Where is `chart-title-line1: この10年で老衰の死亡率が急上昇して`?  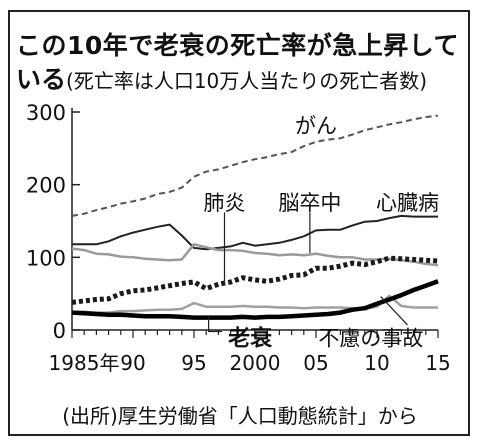 chart-title-line1: この10年で老衰の死亡率が急上昇して is located at coordinates (238, 45).